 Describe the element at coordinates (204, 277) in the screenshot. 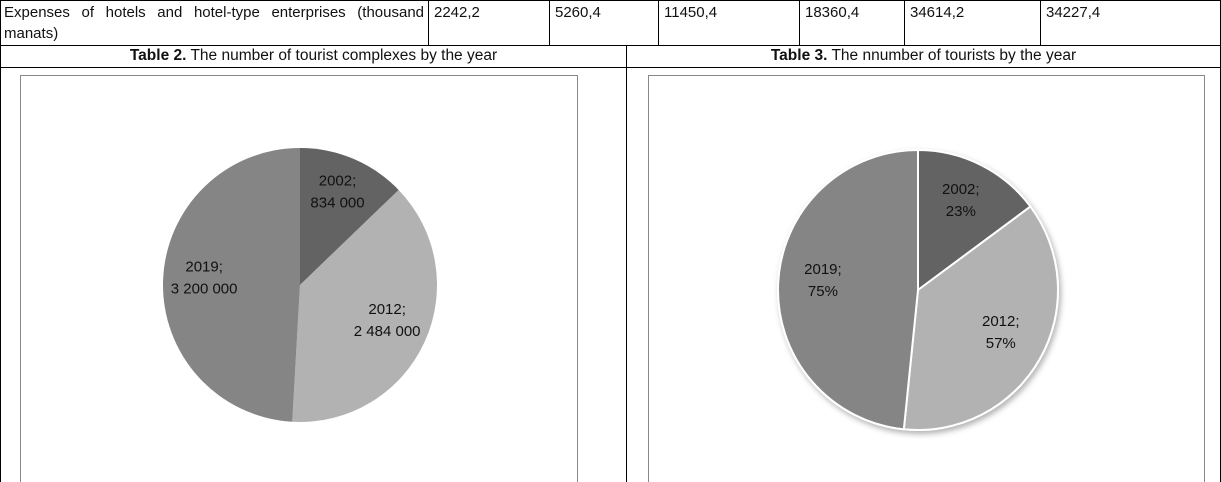

I see `slice-label: 2019; 3 200 000` at that location.